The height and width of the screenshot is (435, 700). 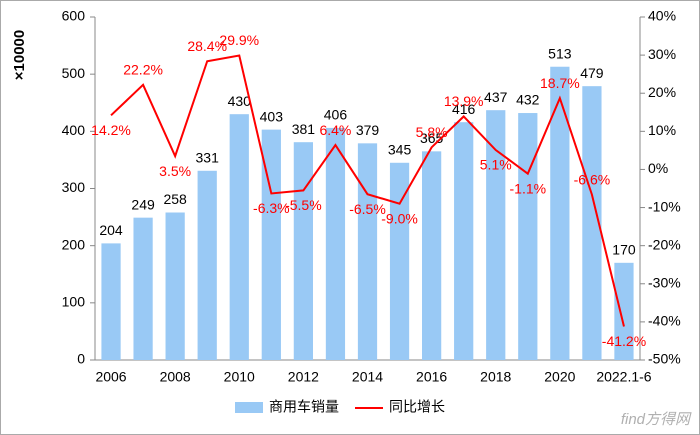 What do you see at coordinates (74, 187) in the screenshot?
I see `y-tick-label: 300` at bounding box center [74, 187].